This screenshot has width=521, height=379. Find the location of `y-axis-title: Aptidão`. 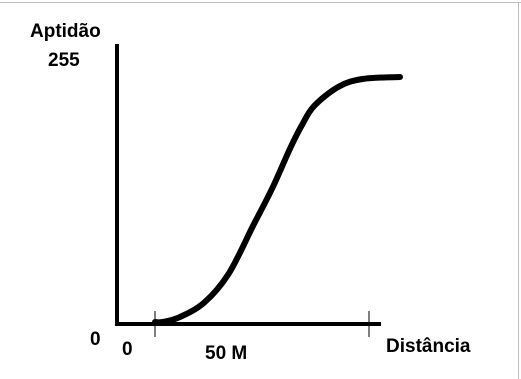

y-axis-title: Aptidão is located at coordinates (65, 31).